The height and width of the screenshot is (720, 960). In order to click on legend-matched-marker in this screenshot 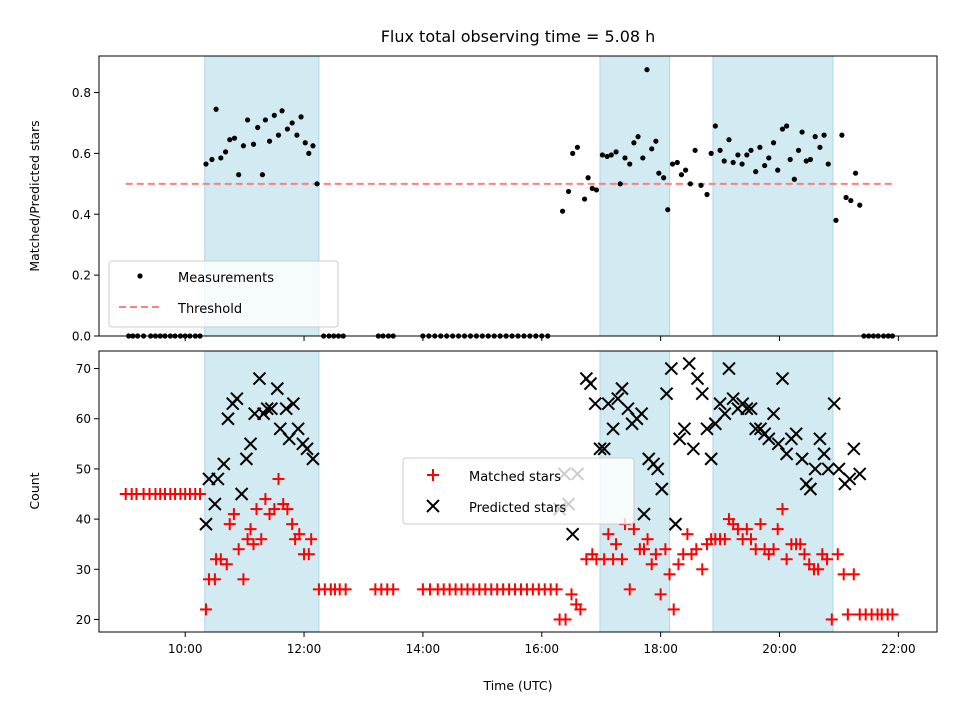, I will do `click(433, 475)`.